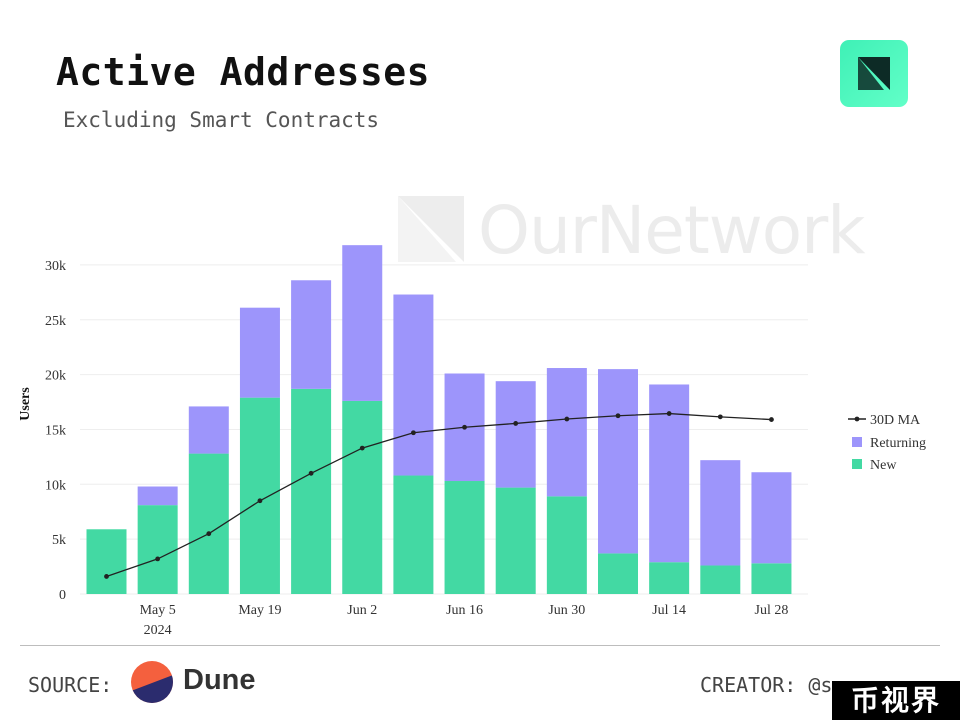  Describe the element at coordinates (480, 645) in the screenshot. I see `footer-divider` at that location.